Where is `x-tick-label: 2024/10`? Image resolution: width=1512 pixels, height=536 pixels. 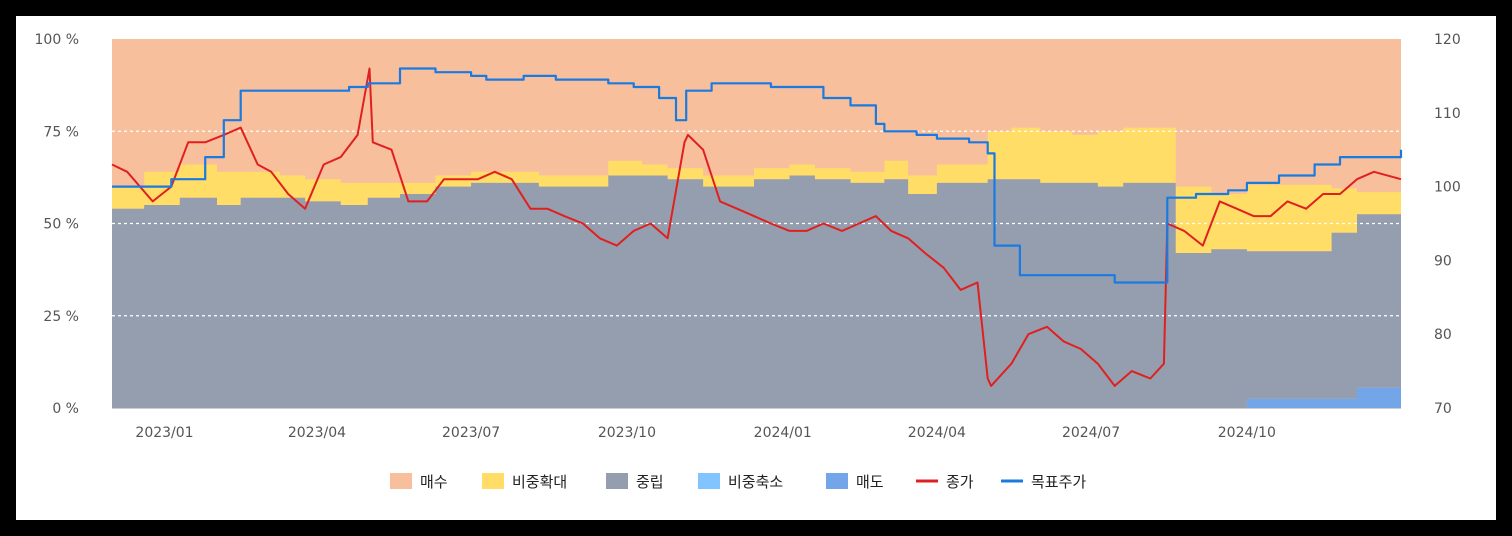
x-tick-label: 2024/10 is located at coordinates (1247, 433).